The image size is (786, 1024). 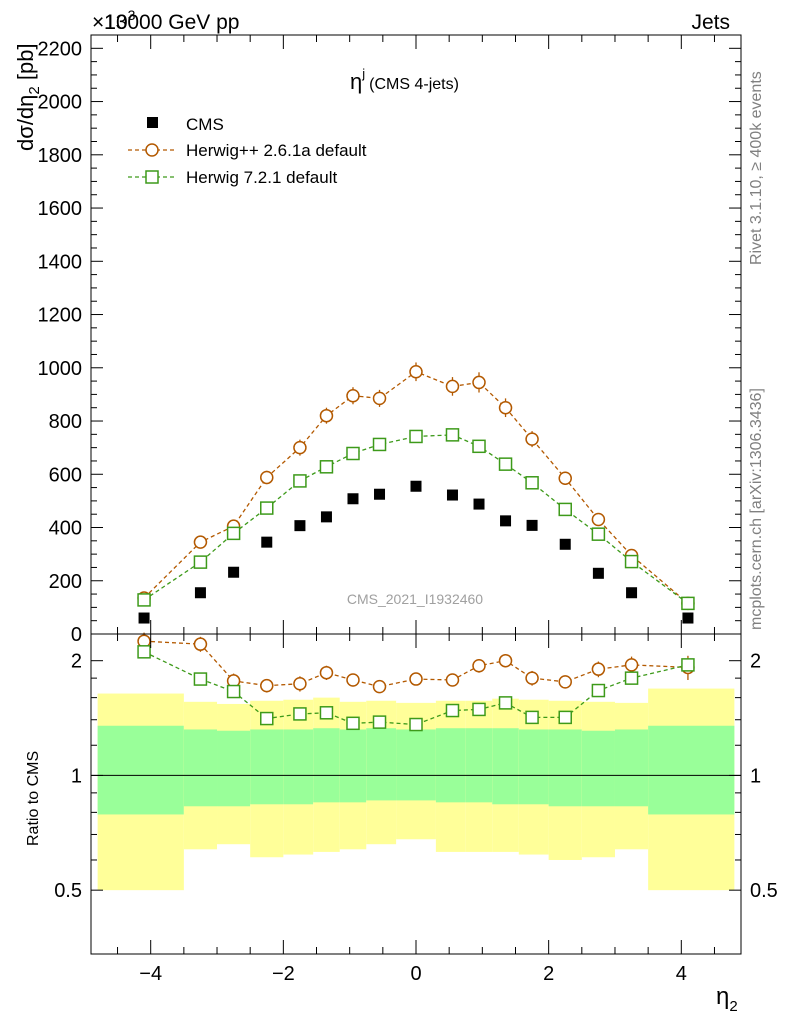 What do you see at coordinates (76, 776) in the screenshot?
I see `ratio-y-tick-label: 1` at bounding box center [76, 776].